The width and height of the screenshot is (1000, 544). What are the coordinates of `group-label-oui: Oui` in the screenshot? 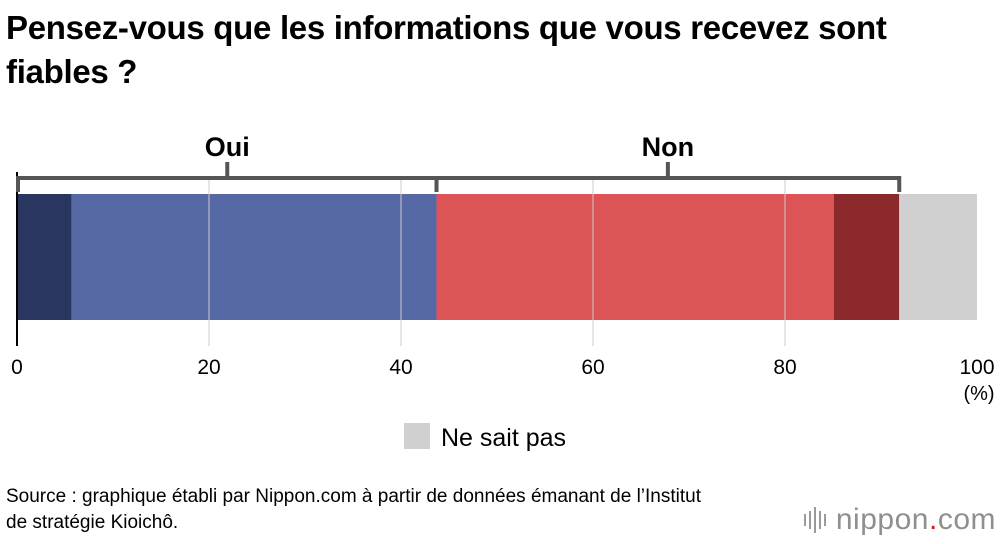 It's located at (227, 147).